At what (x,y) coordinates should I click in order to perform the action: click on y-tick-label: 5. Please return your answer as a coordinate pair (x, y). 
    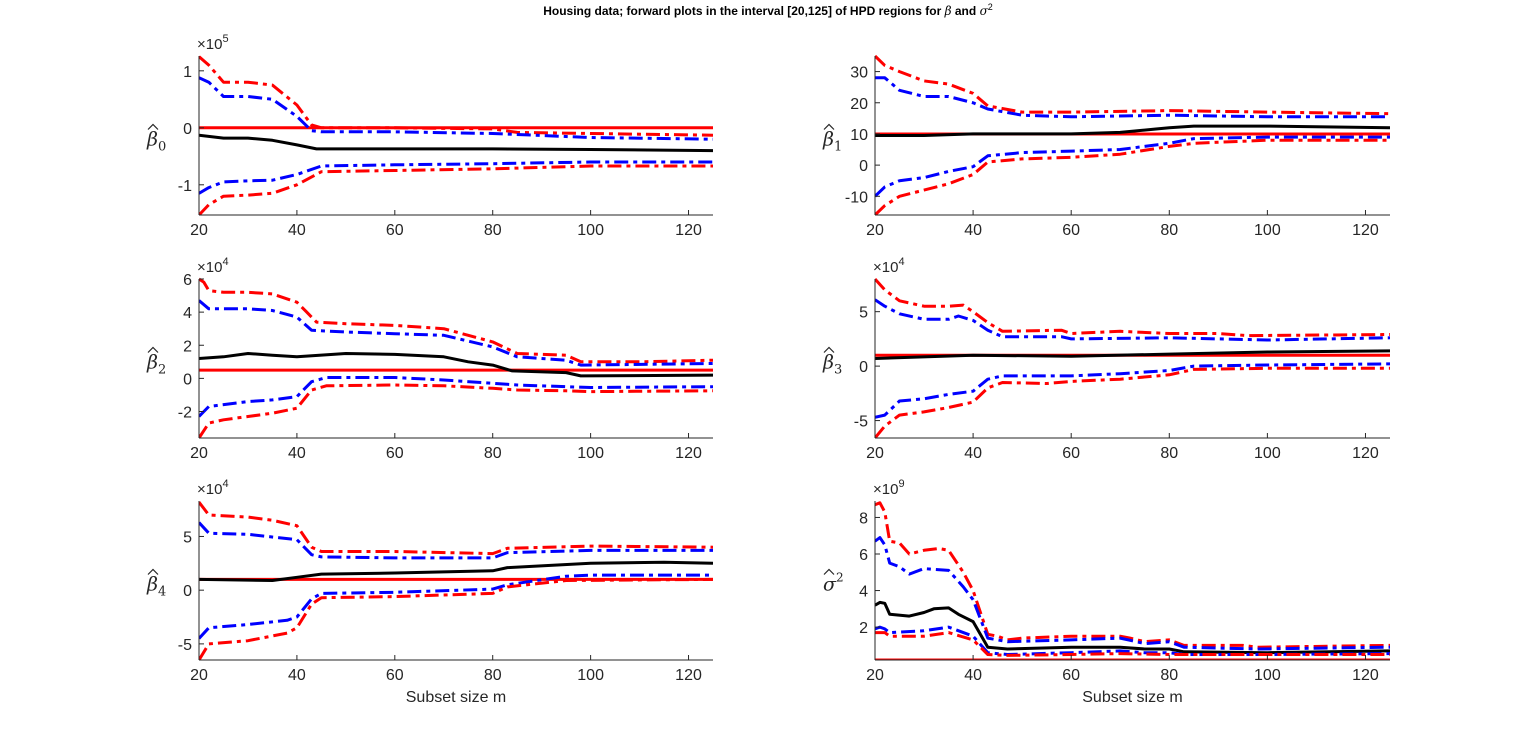
    Looking at the image, I should click on (863, 313).